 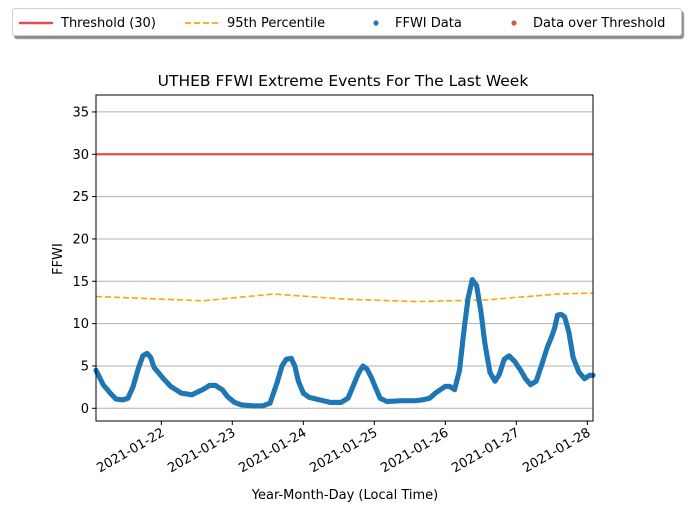 I want to click on x-tick-label: 2021-01-23, so click(x=201, y=450).